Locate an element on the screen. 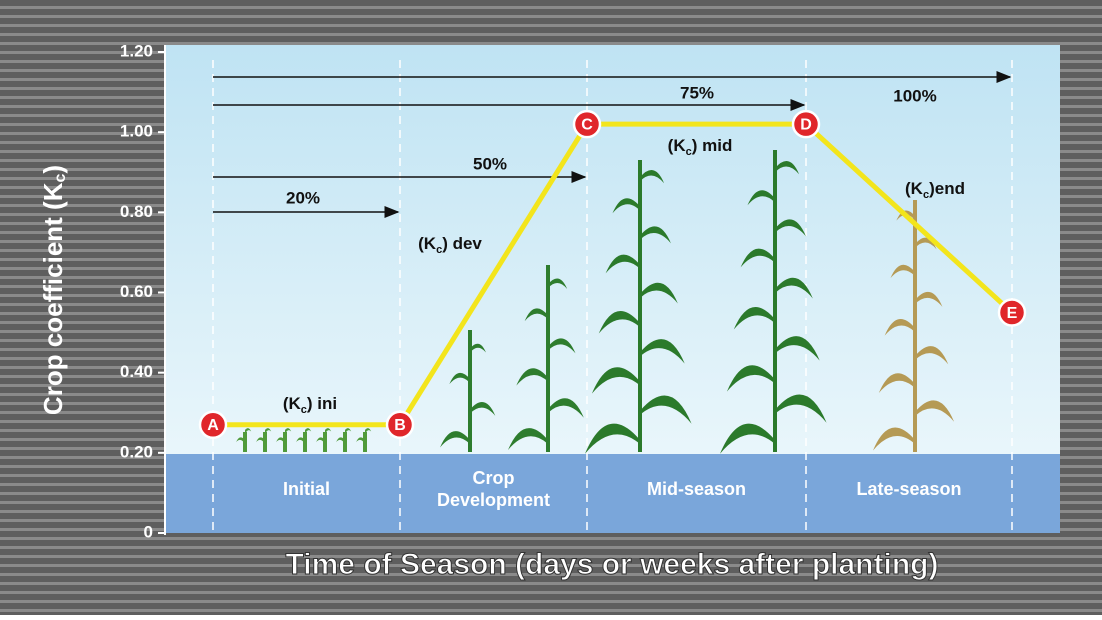 This screenshot has height=620, width=1102. kc-label: (Kc) ini is located at coordinates (310, 404).